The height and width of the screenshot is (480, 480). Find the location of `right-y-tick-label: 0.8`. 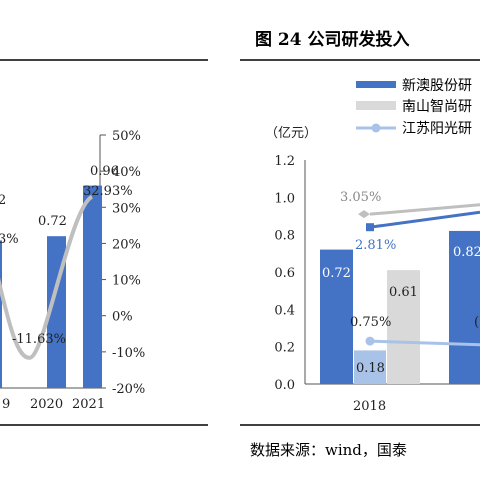

right-y-tick-label: 0.8 is located at coordinates (284, 236).